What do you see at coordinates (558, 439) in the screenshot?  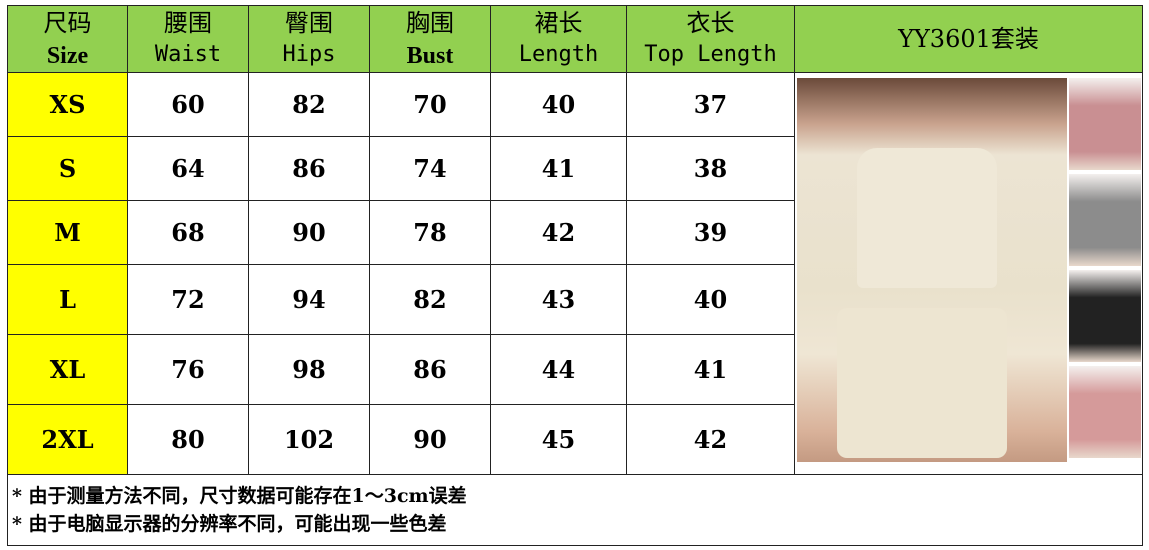 I see `cell-length: 45` at bounding box center [558, 439].